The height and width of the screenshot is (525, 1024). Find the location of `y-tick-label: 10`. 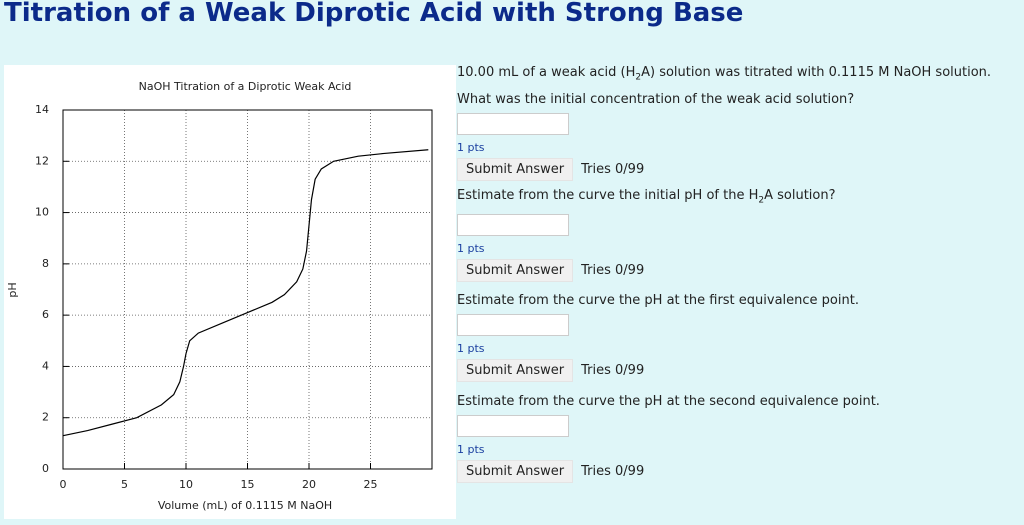

y-tick-label: 10 is located at coordinates (42, 212).